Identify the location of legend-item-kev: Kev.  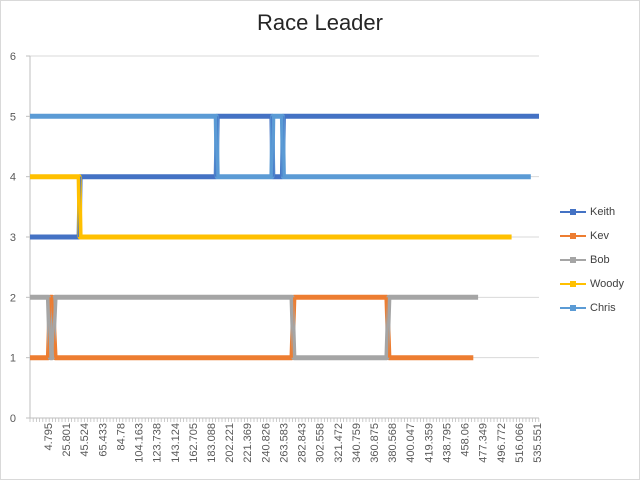
(598, 236).